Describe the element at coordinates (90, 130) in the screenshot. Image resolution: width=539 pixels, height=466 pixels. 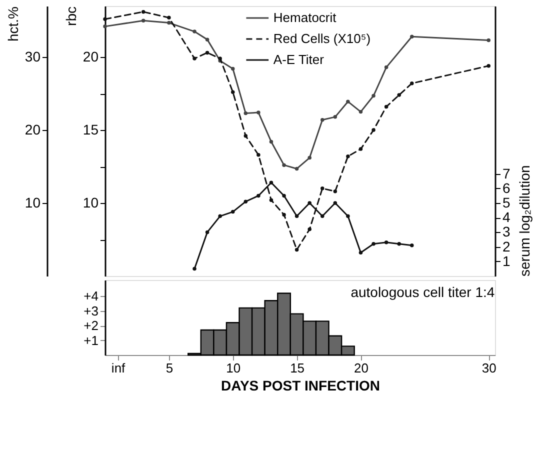
I see `y2-tick-label: 15` at that location.